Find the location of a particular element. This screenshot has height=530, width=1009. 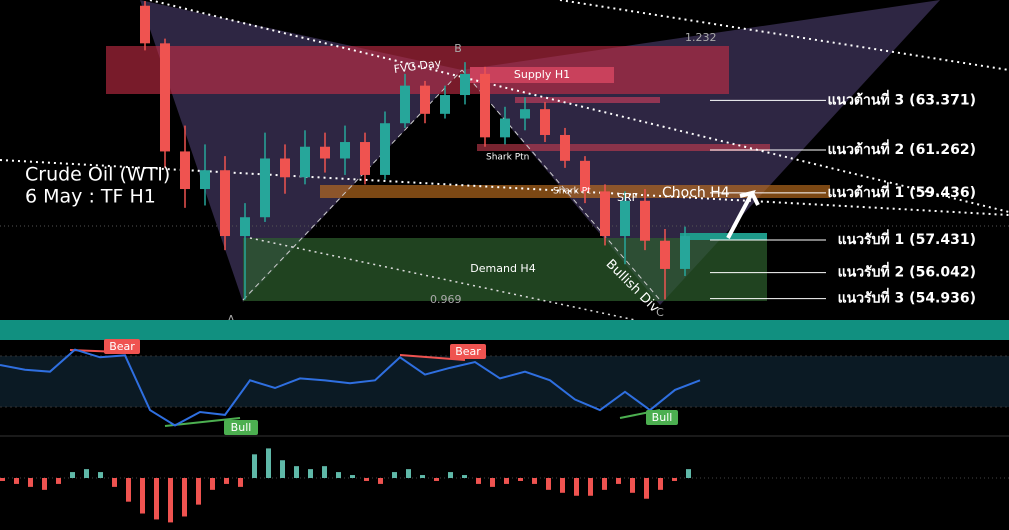

rsi-band is located at coordinates (504, 381).